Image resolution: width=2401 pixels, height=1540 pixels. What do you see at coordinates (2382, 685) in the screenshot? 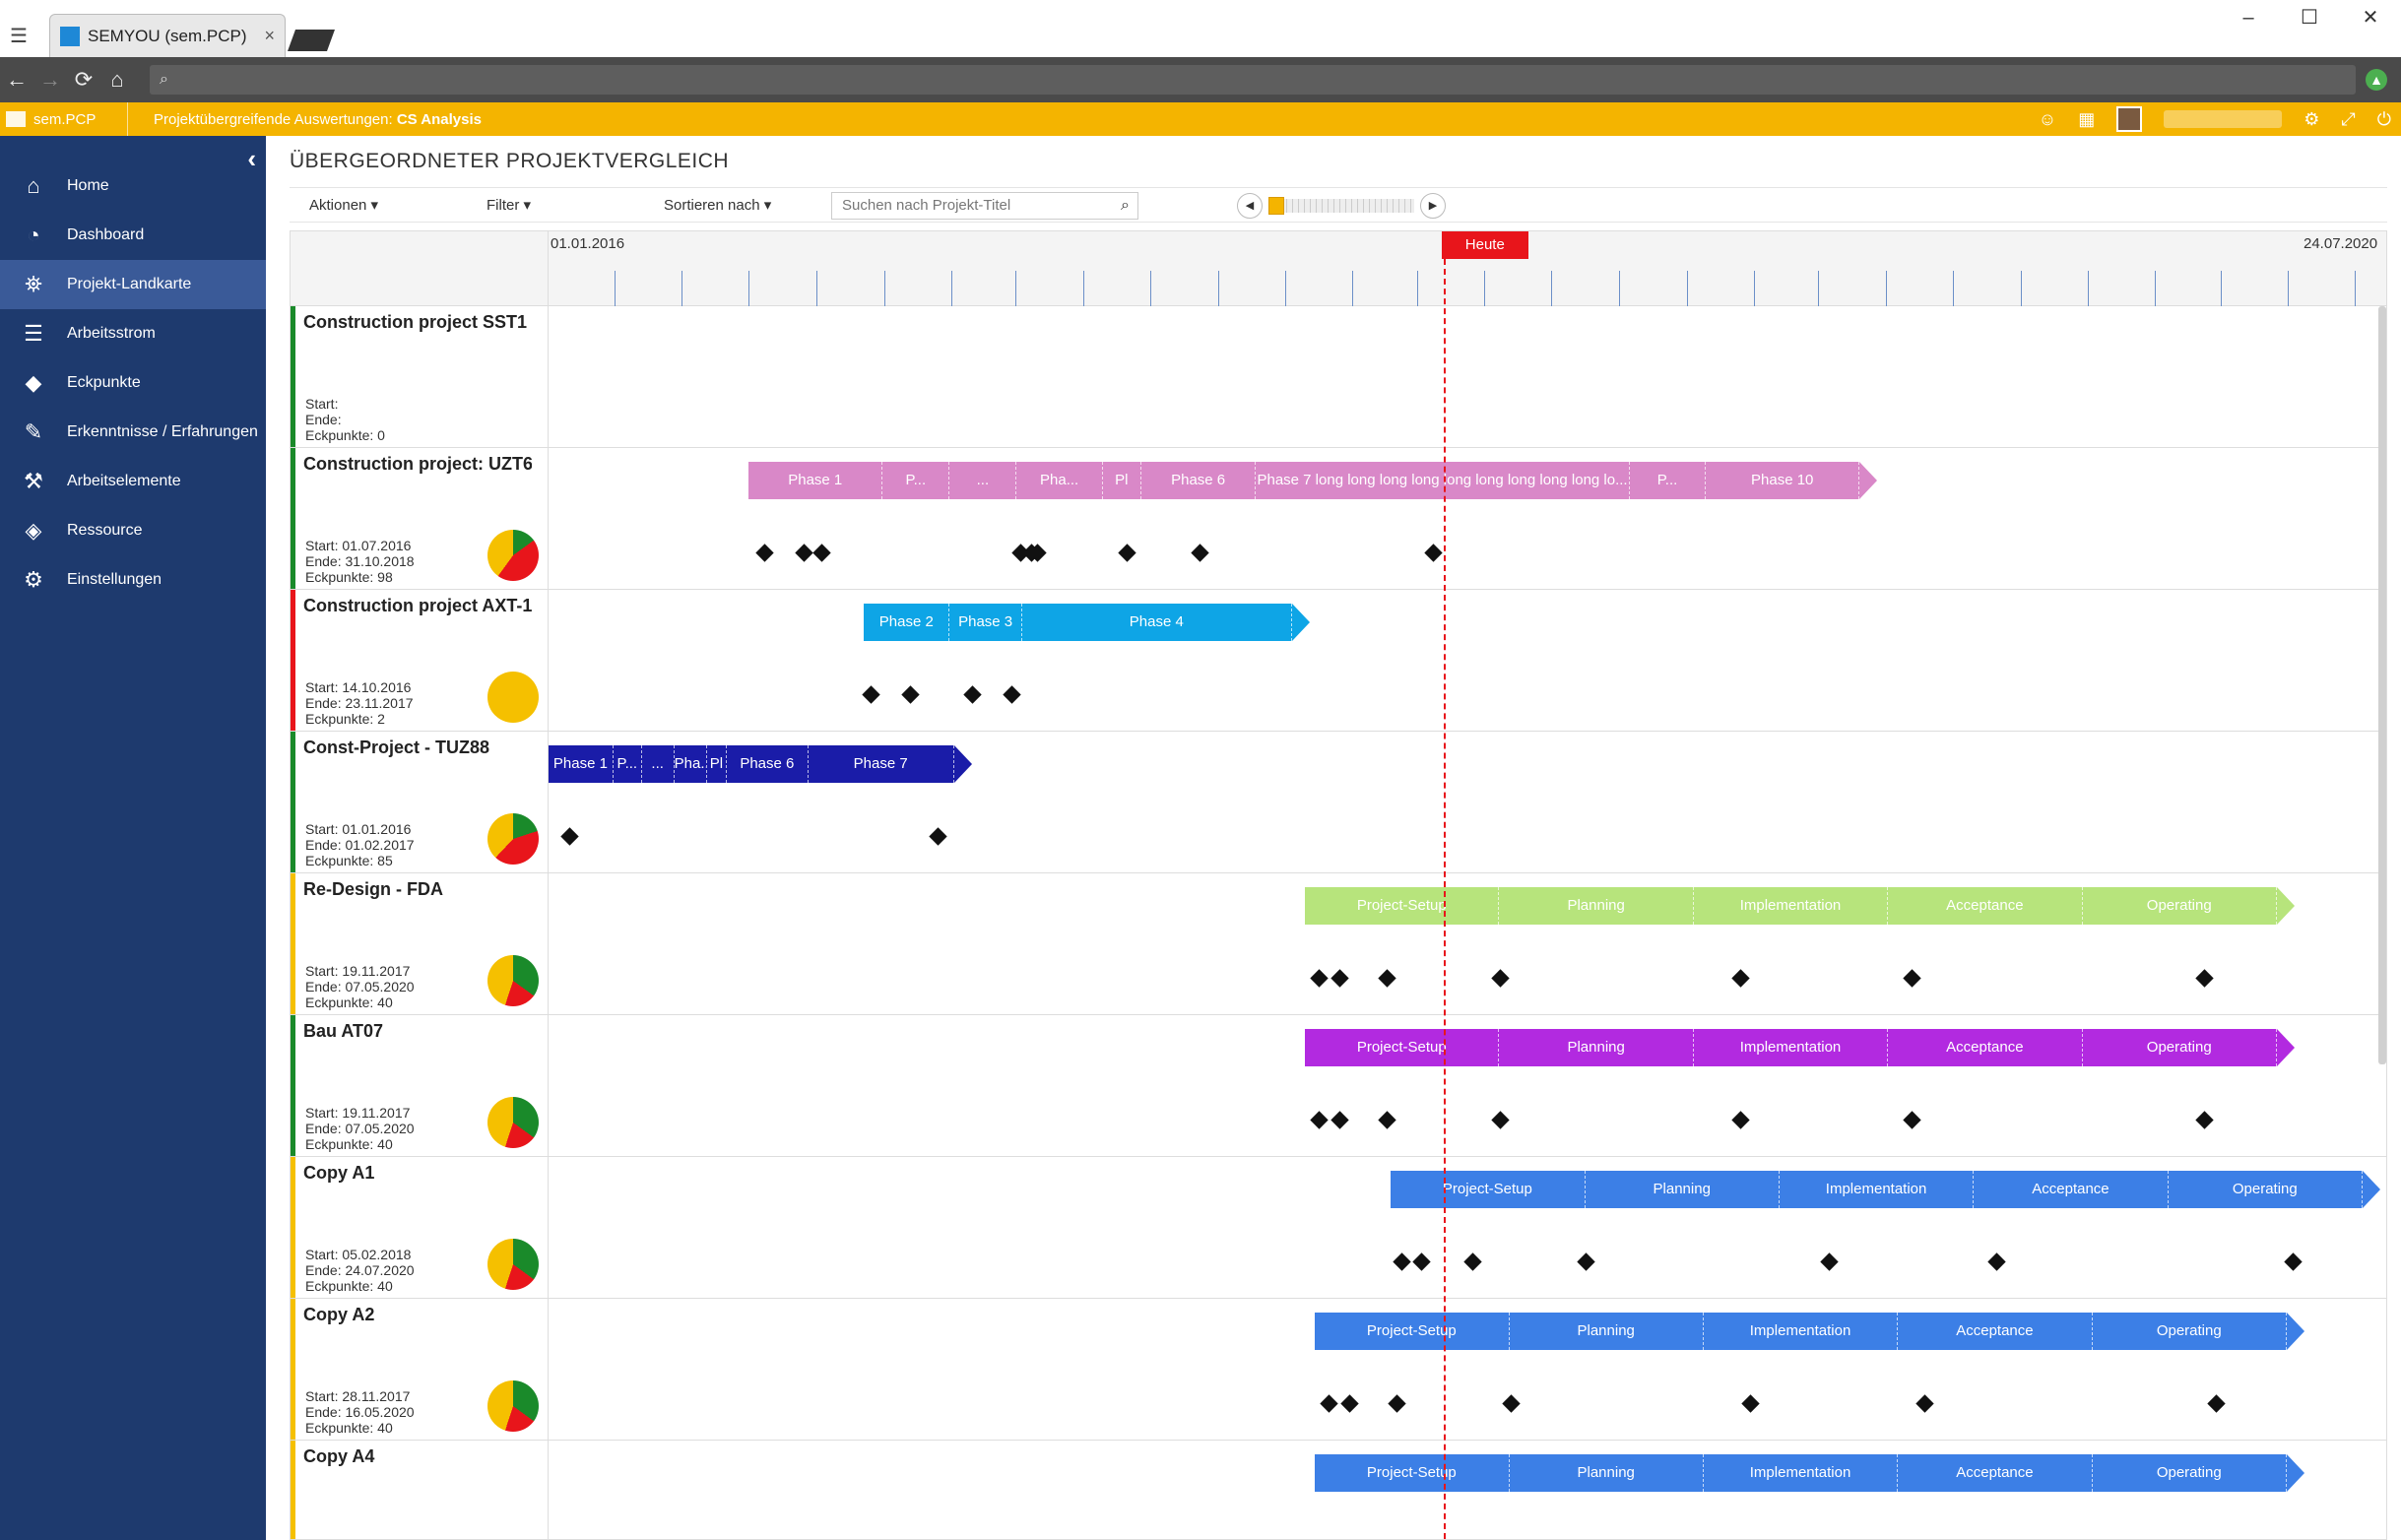
I see `vertical-scrollbar` at bounding box center [2382, 685].